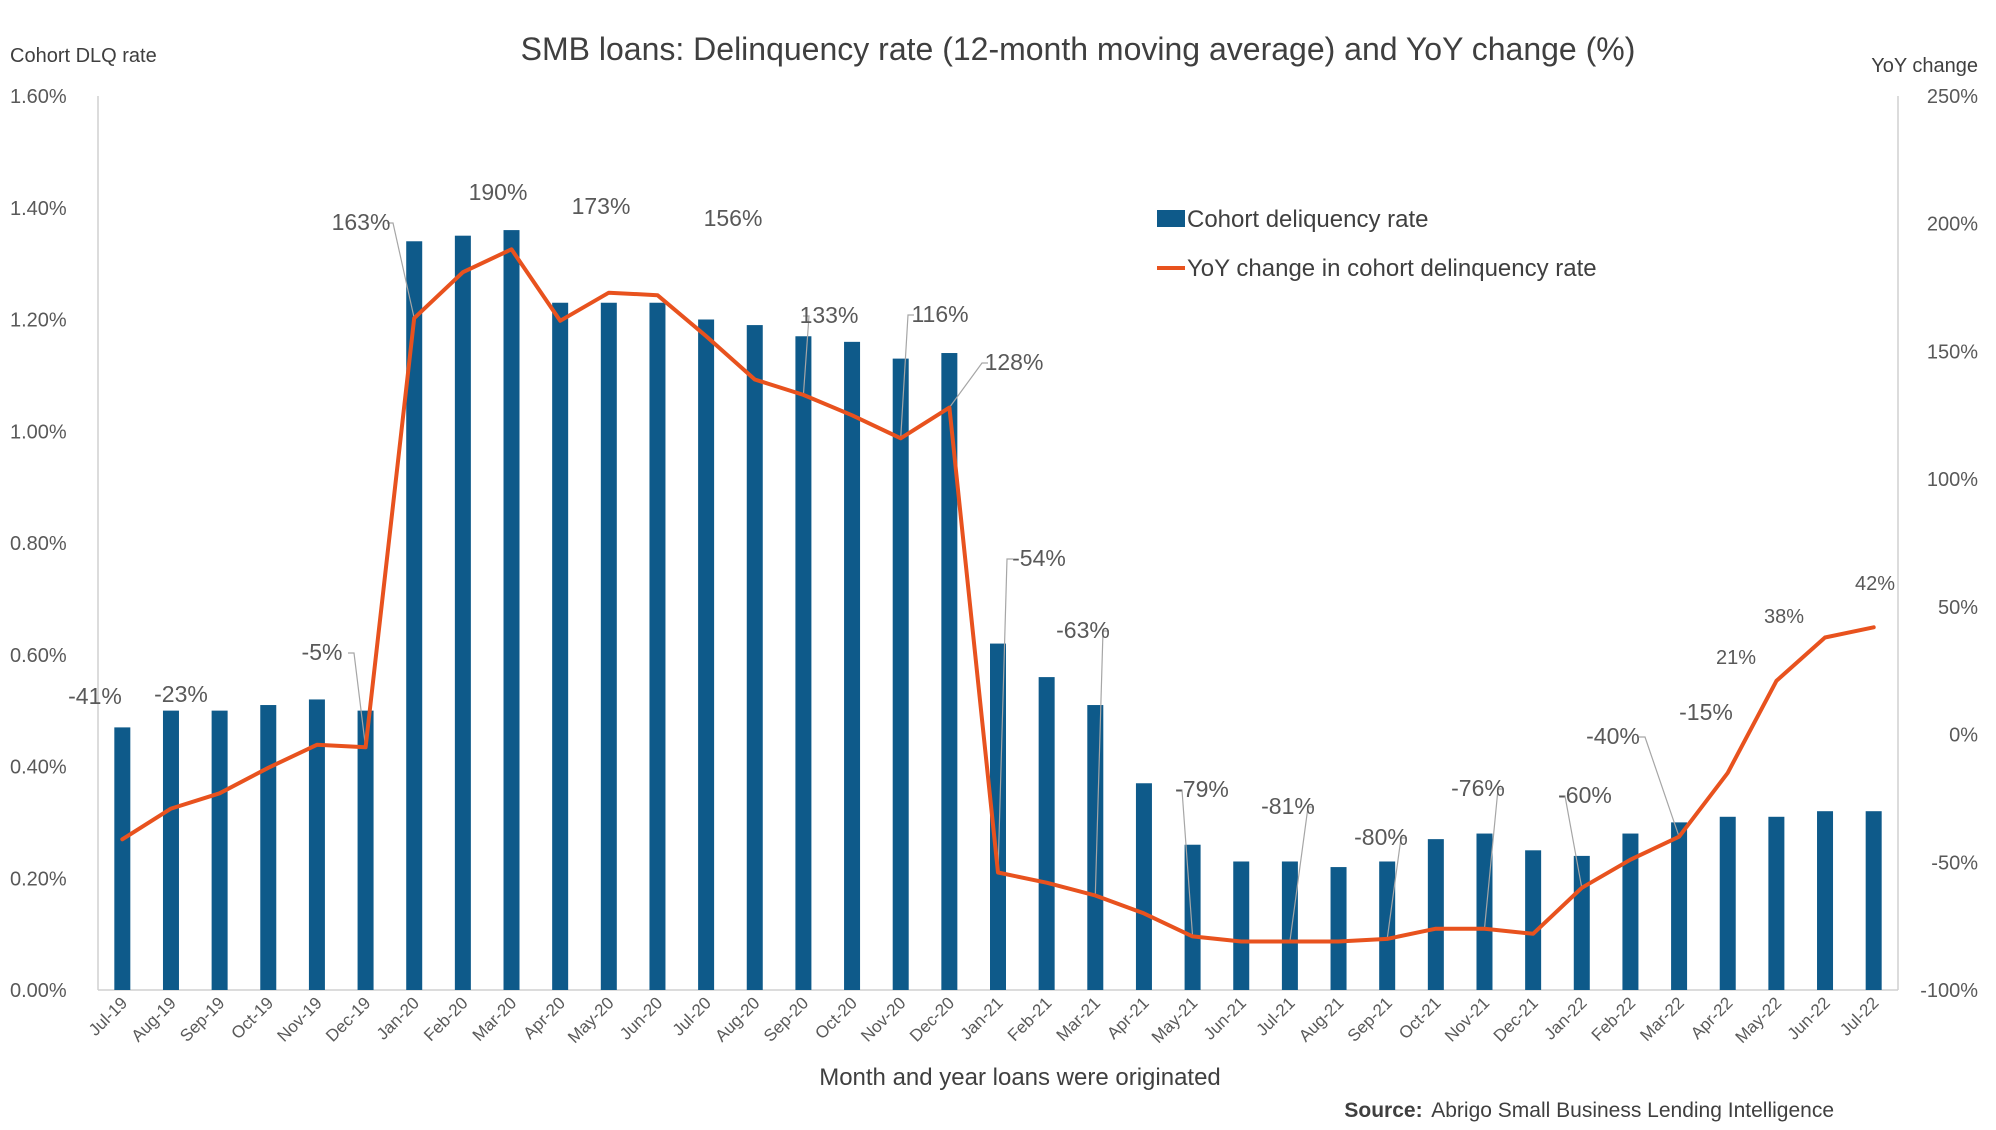 This screenshot has width=1996, height=1130. Describe the element at coordinates (1030, 1019) in the screenshot. I see `x-tick-label: Feb-21` at that location.